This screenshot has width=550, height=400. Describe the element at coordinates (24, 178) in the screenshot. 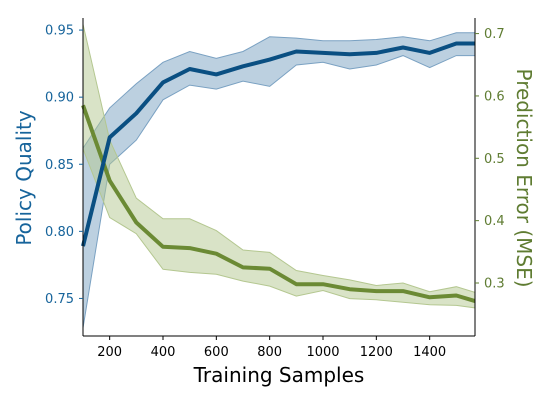

I see `left-y-axis-label: Policy Quality` at that location.